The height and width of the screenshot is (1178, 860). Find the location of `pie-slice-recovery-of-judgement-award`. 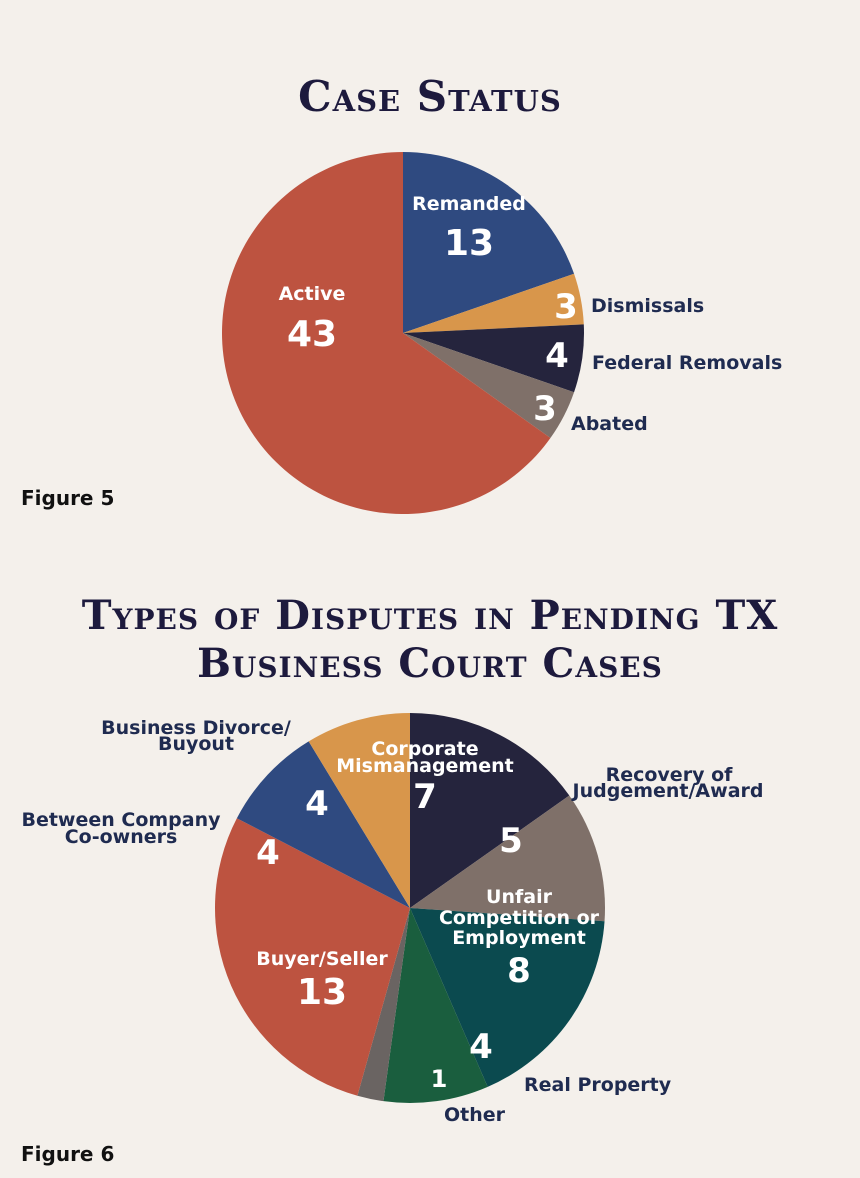

pie-slice-recovery-of-judgement-award is located at coordinates (507, 858).